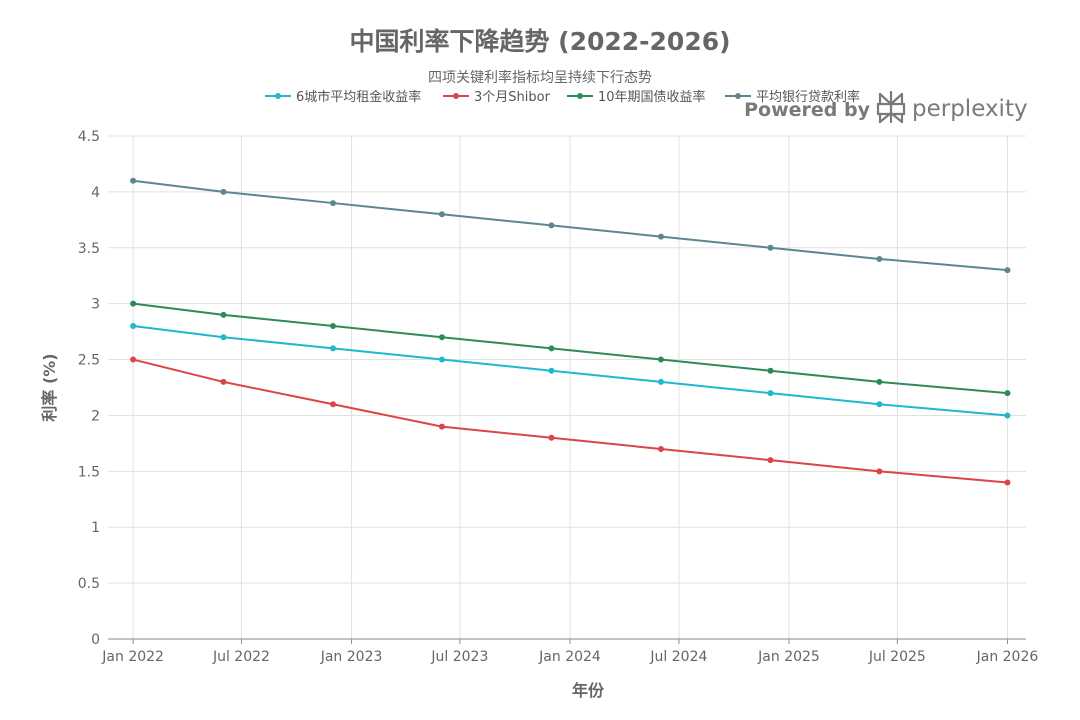 Image resolution: width=1080 pixels, height=720 pixels. I want to click on x-tick-label: Jul 2024, so click(678, 657).